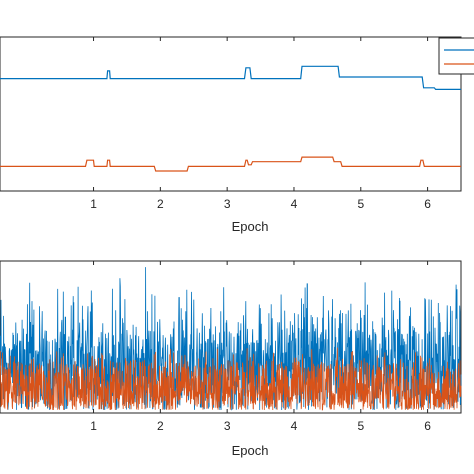 The image size is (474, 474). I want to click on top-x-tick-label: 2, so click(160, 204).